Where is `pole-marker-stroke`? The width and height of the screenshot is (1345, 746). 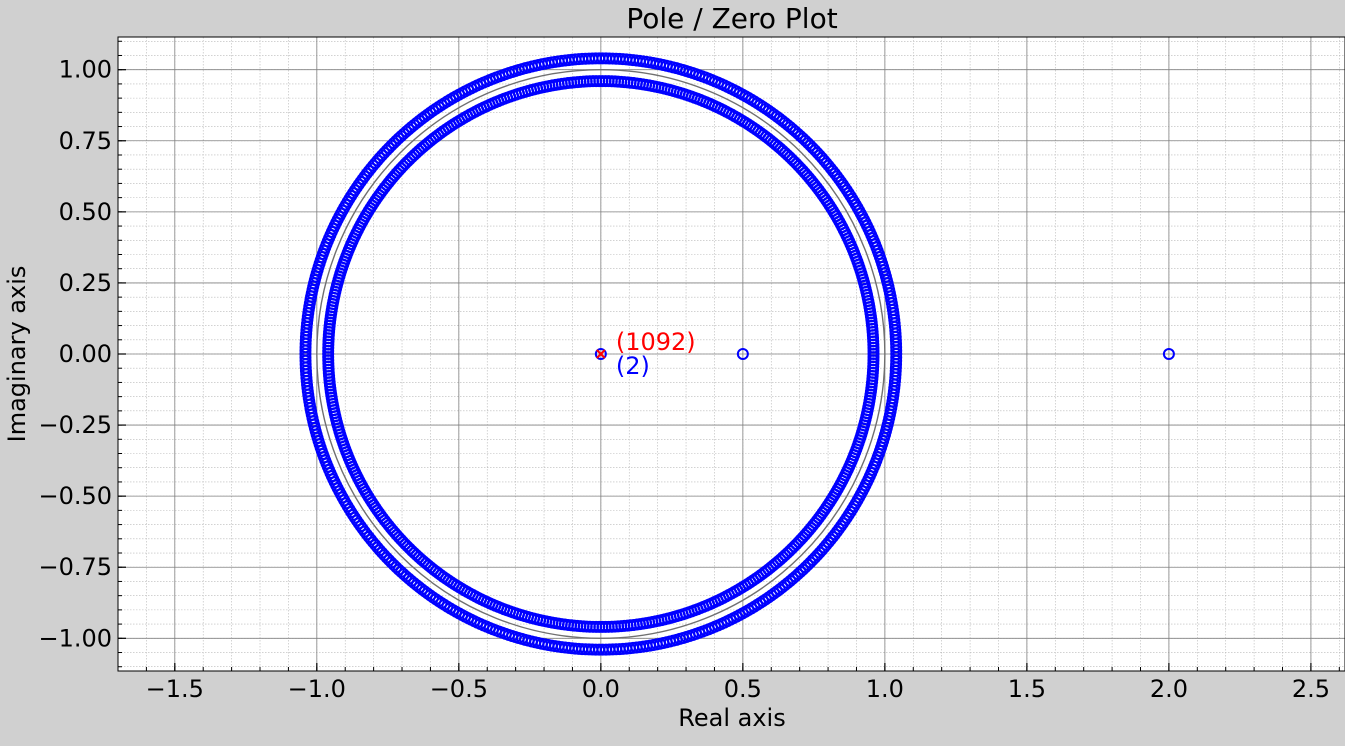
pole-marker-stroke is located at coordinates (601, 354).